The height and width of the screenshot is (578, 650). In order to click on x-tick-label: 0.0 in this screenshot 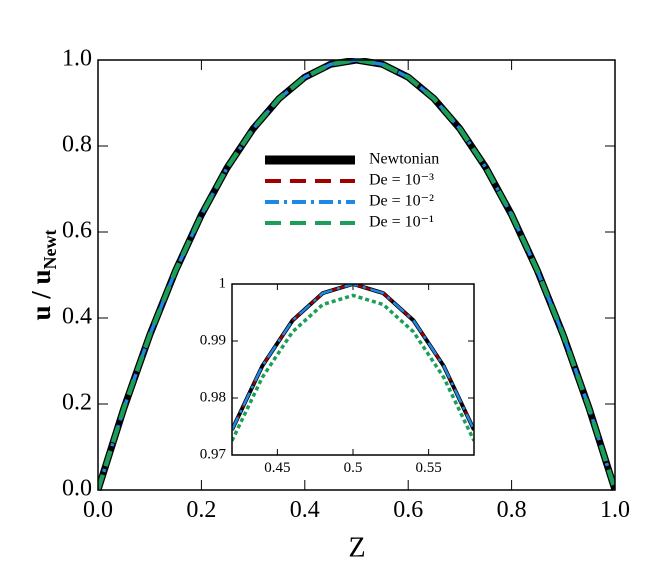, I will do `click(98, 510)`.